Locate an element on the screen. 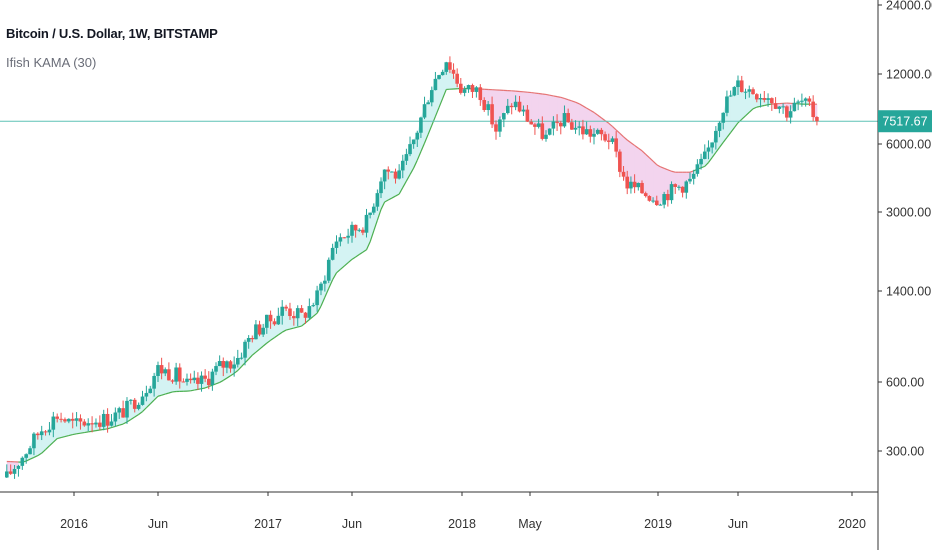 This screenshot has height=550, width=932. x-tick-label: 2020 is located at coordinates (852, 524).